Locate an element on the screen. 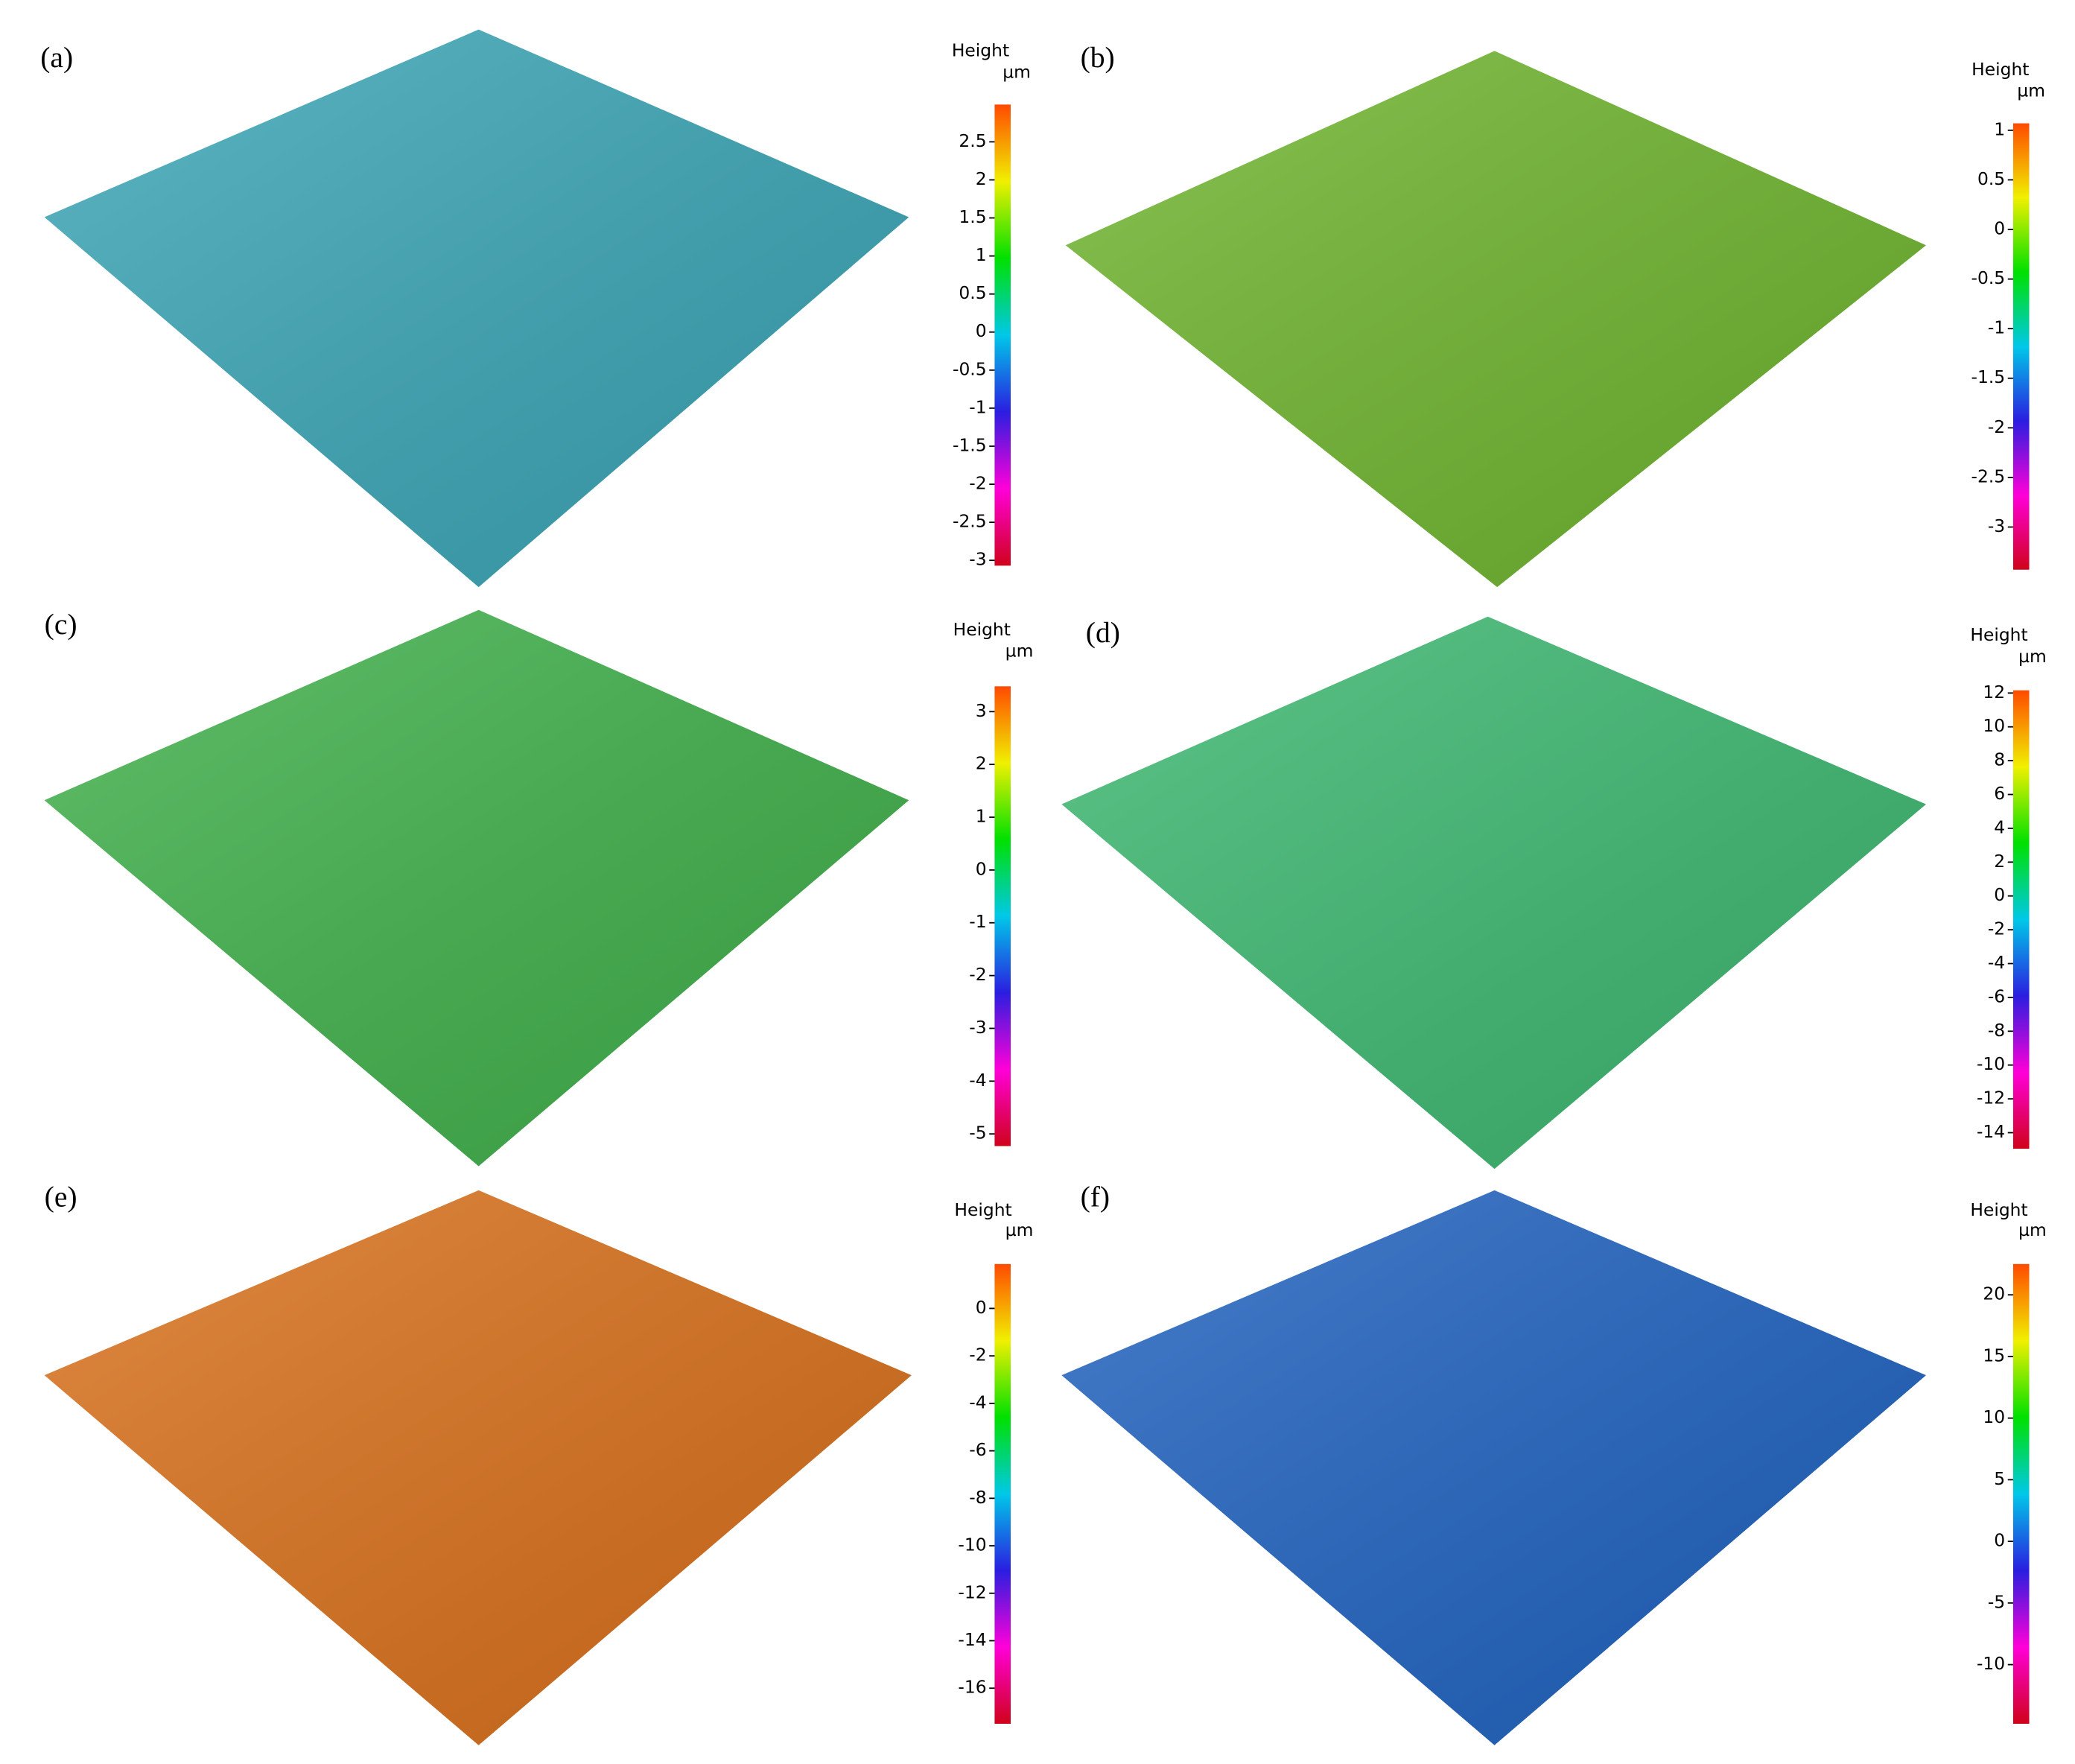 This screenshot has height=1764, width=2075. colorbar-tick-label: -16 is located at coordinates (972, 1688).